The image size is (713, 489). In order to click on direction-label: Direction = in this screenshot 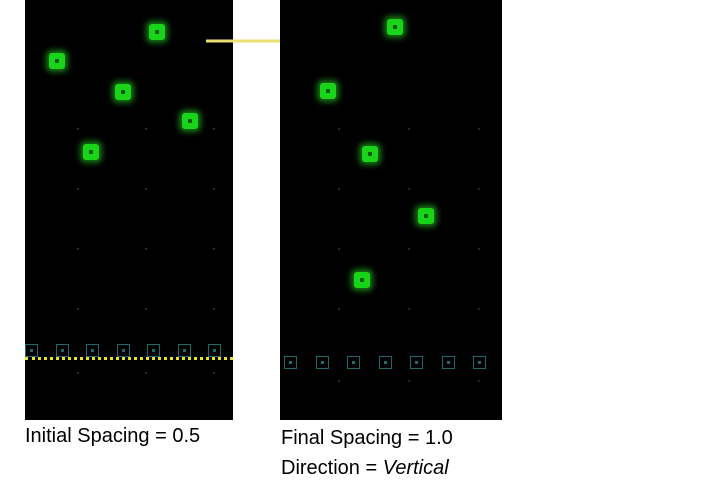, I will do `click(332, 468)`.